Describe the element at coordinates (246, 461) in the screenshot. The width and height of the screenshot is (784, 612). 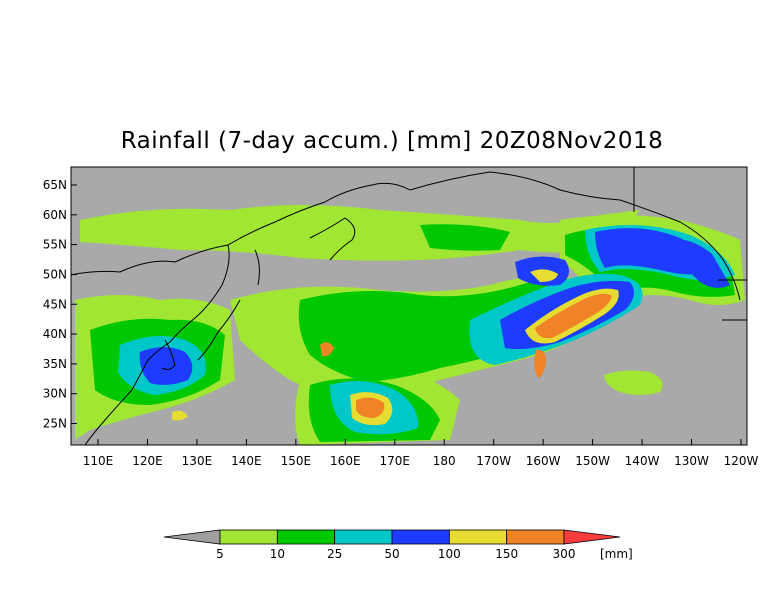
I see `lon-tick-label: 140E` at that location.